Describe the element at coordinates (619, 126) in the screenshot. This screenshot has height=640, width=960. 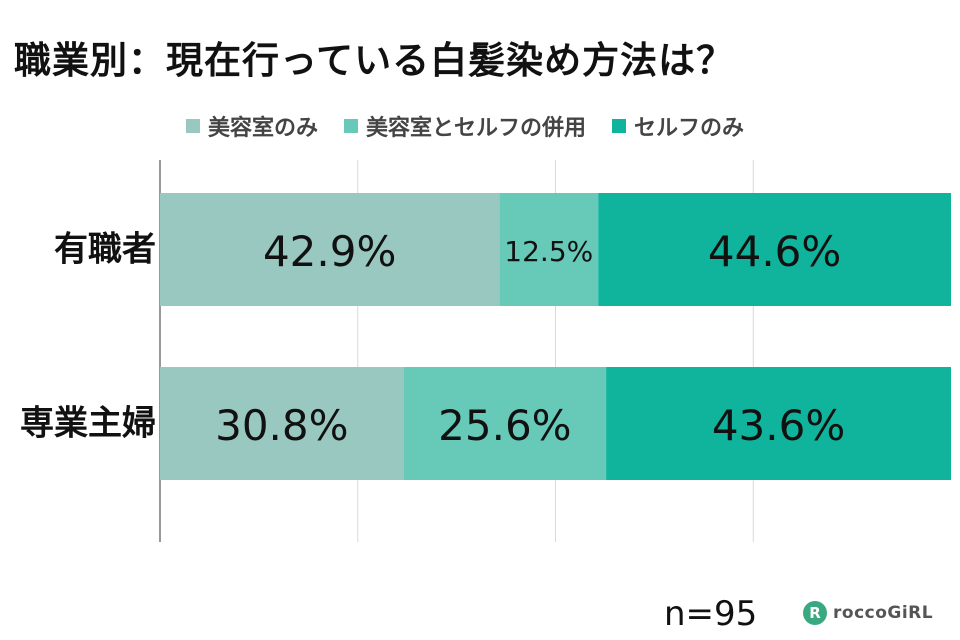
I see `legend-swatch-self` at that location.